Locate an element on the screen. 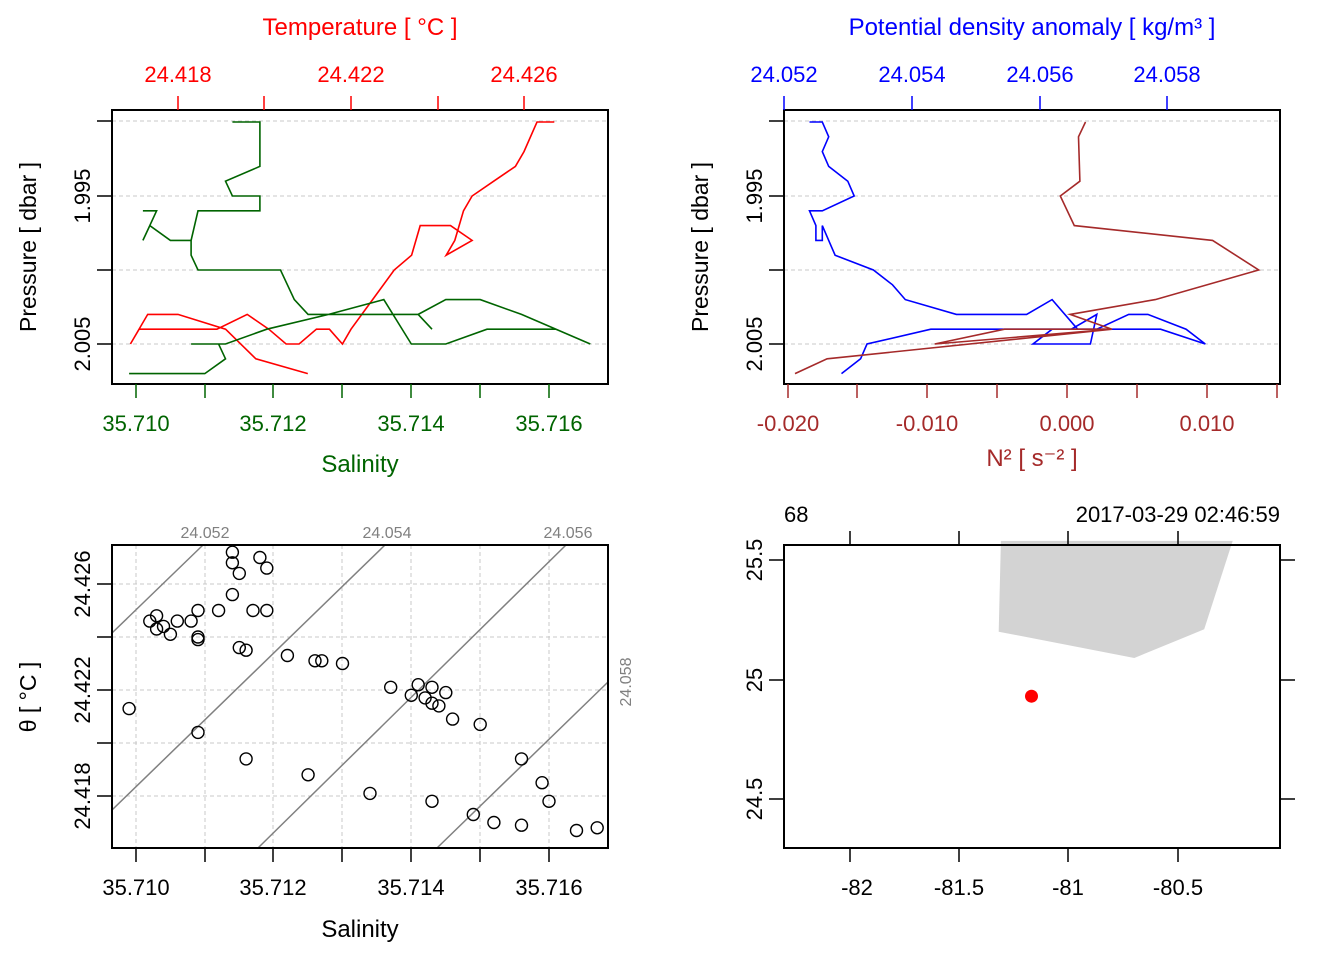 Image resolution: width=1344 pixels, height=960 pixels. isopycnal-label: 24.052 is located at coordinates (205, 533).